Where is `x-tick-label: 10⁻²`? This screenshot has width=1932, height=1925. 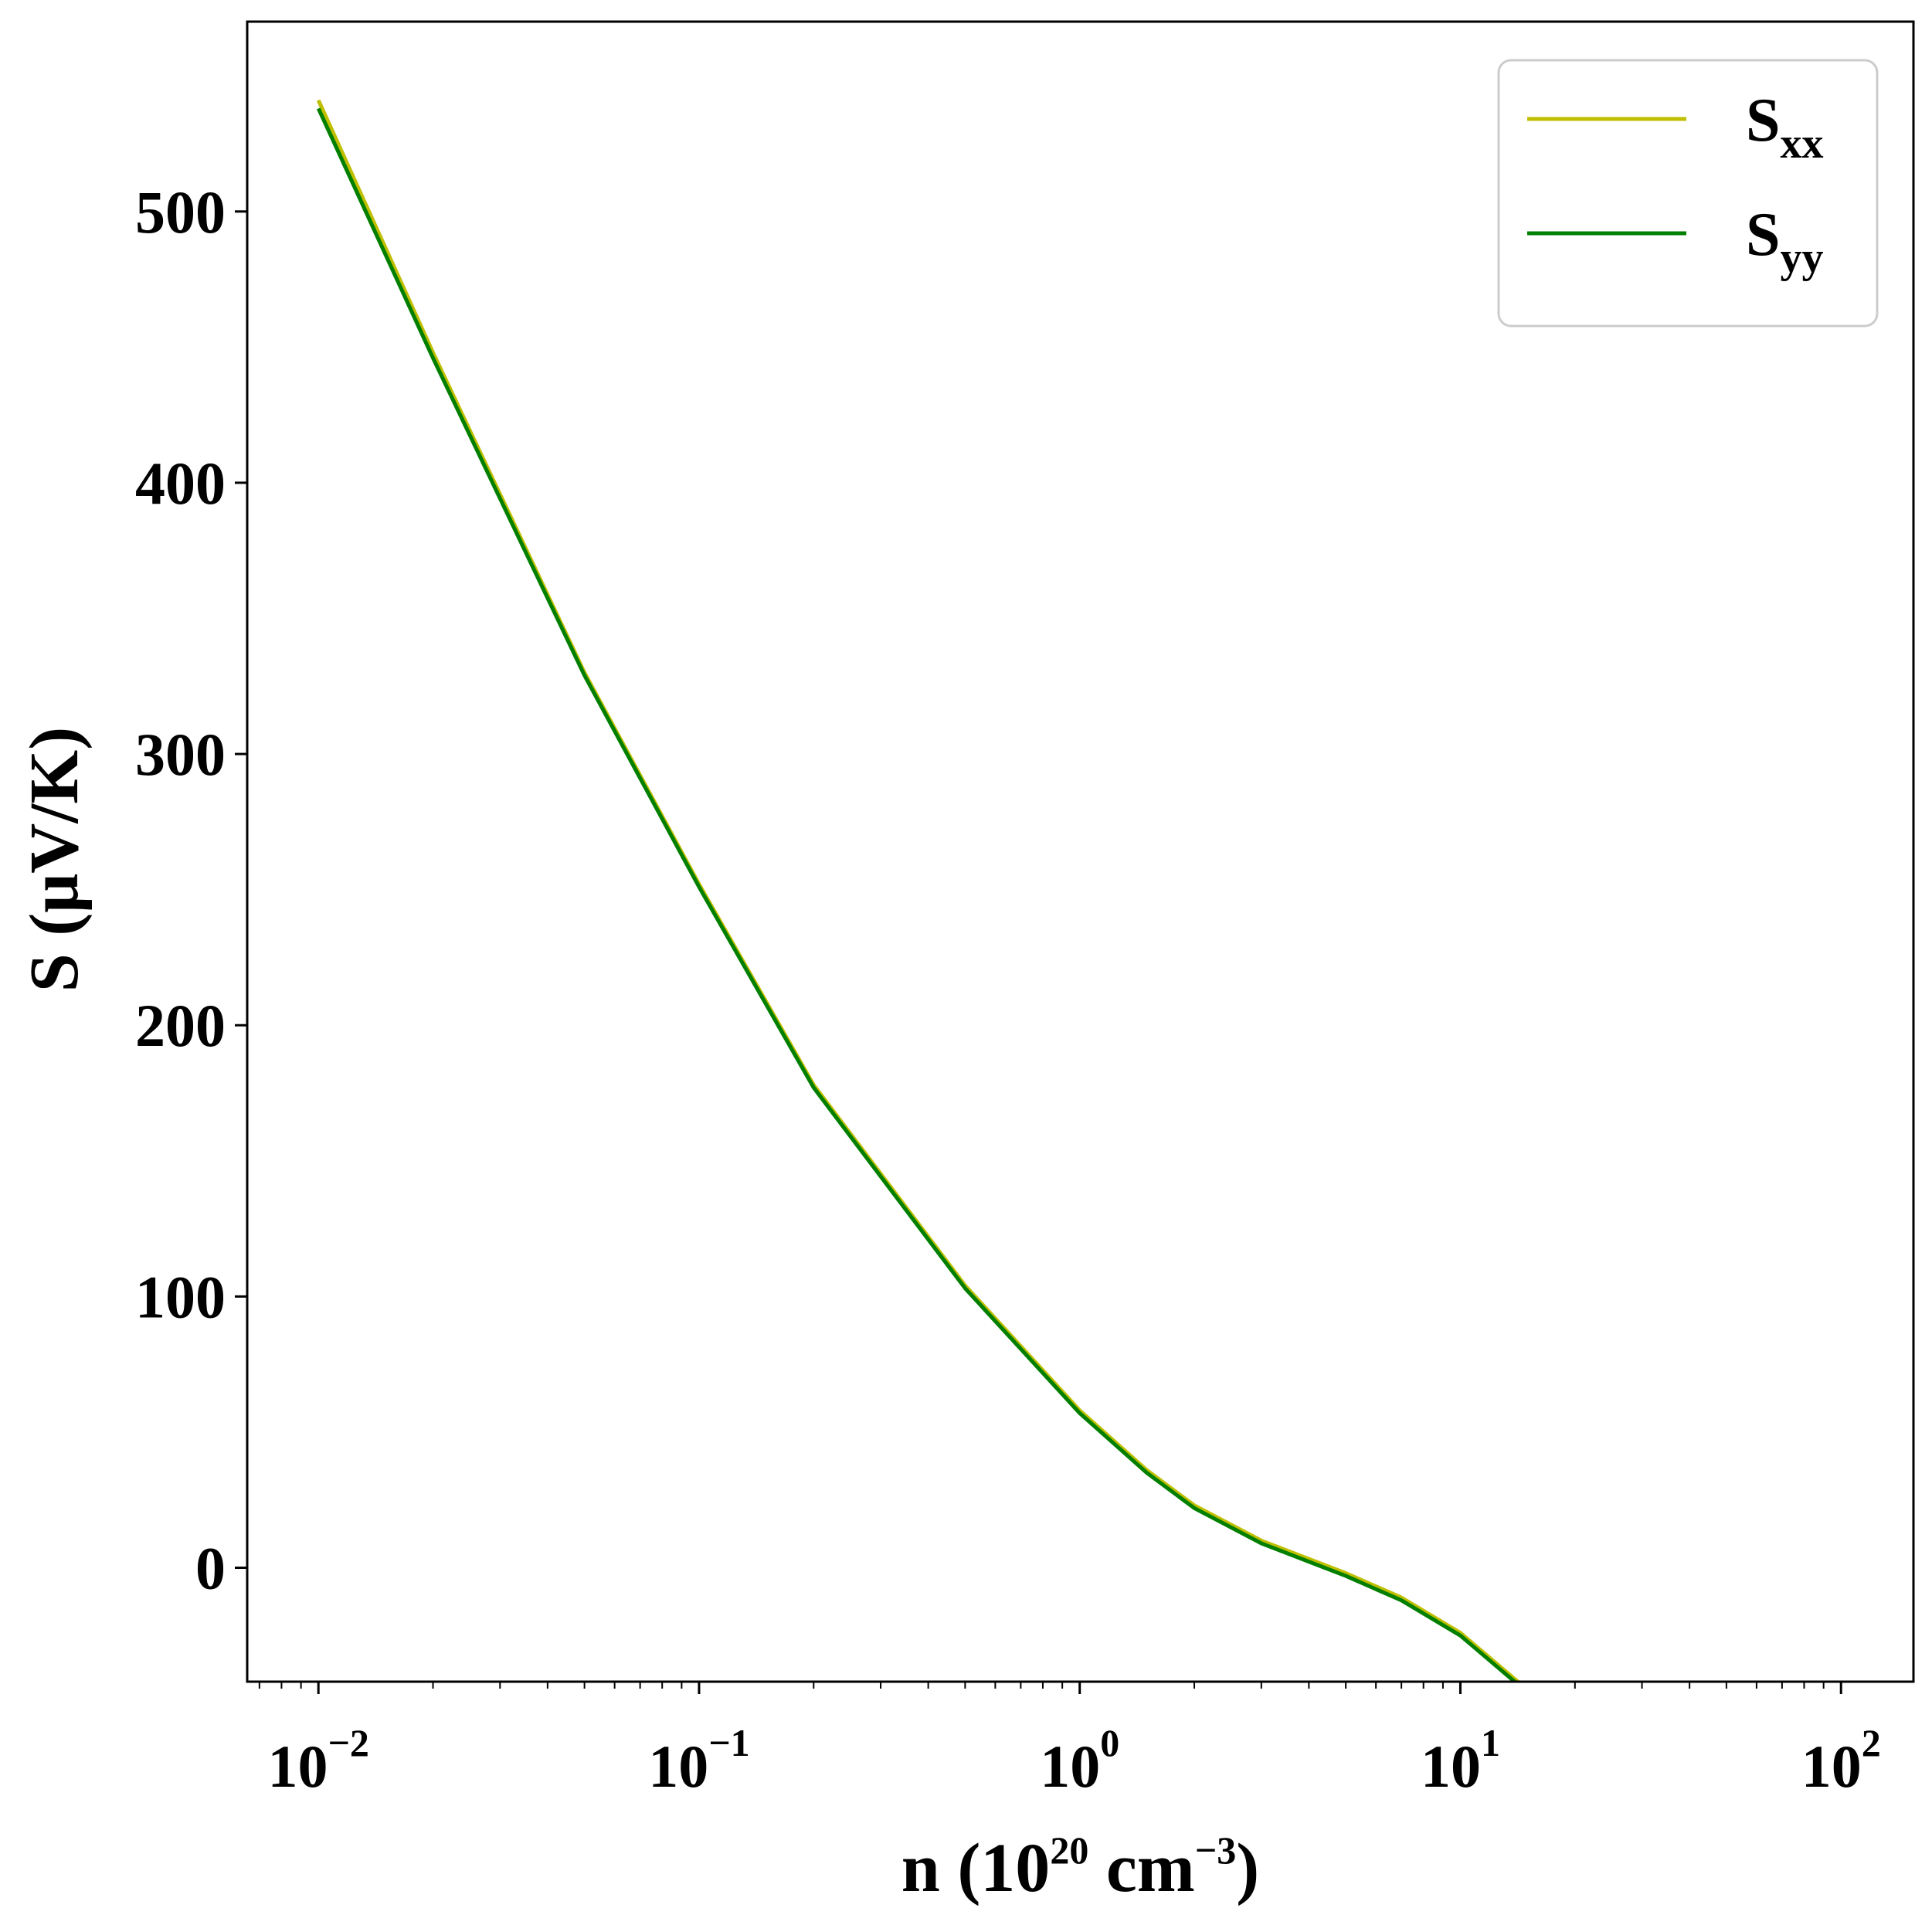
x-tick-label: 10⁻² is located at coordinates (318, 1760).